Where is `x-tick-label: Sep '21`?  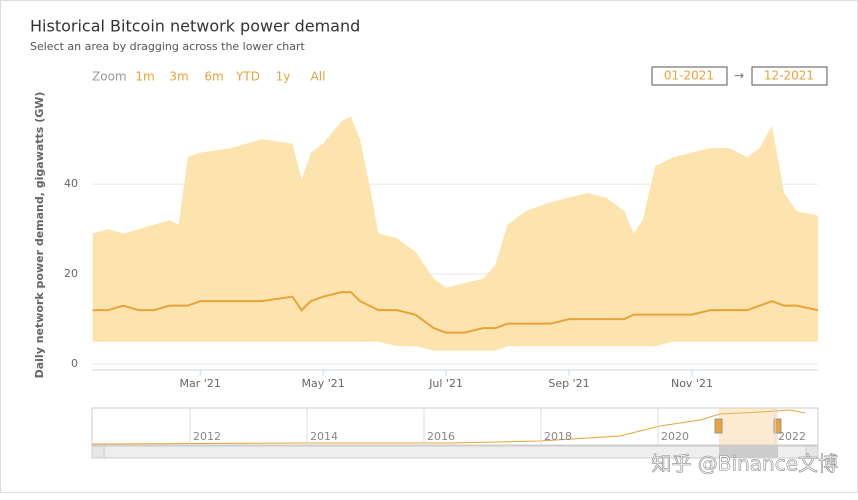 x-tick-label: Sep '21 is located at coordinates (568, 383).